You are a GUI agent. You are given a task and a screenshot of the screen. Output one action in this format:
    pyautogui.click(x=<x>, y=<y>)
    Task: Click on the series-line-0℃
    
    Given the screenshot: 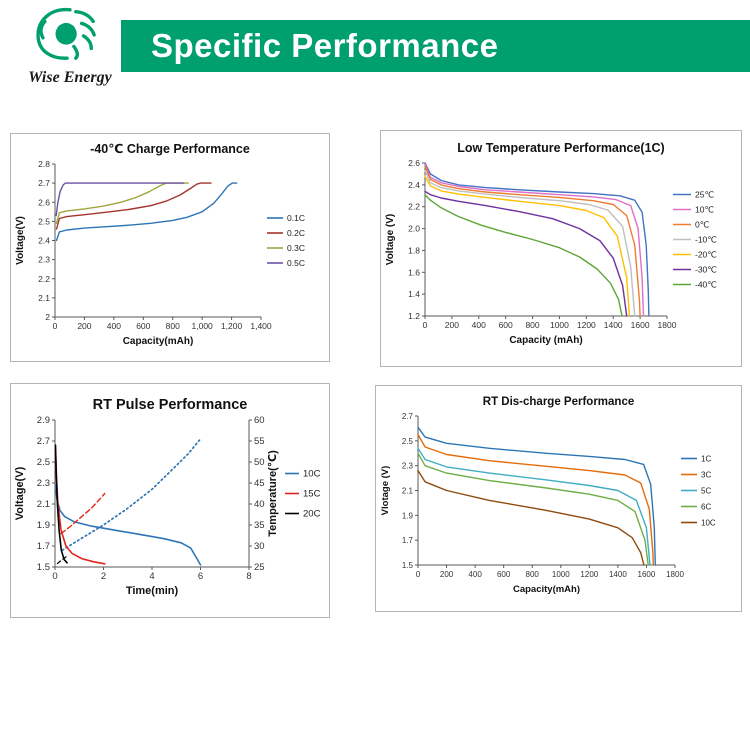 What is the action you would take?
    pyautogui.click(x=532, y=241)
    